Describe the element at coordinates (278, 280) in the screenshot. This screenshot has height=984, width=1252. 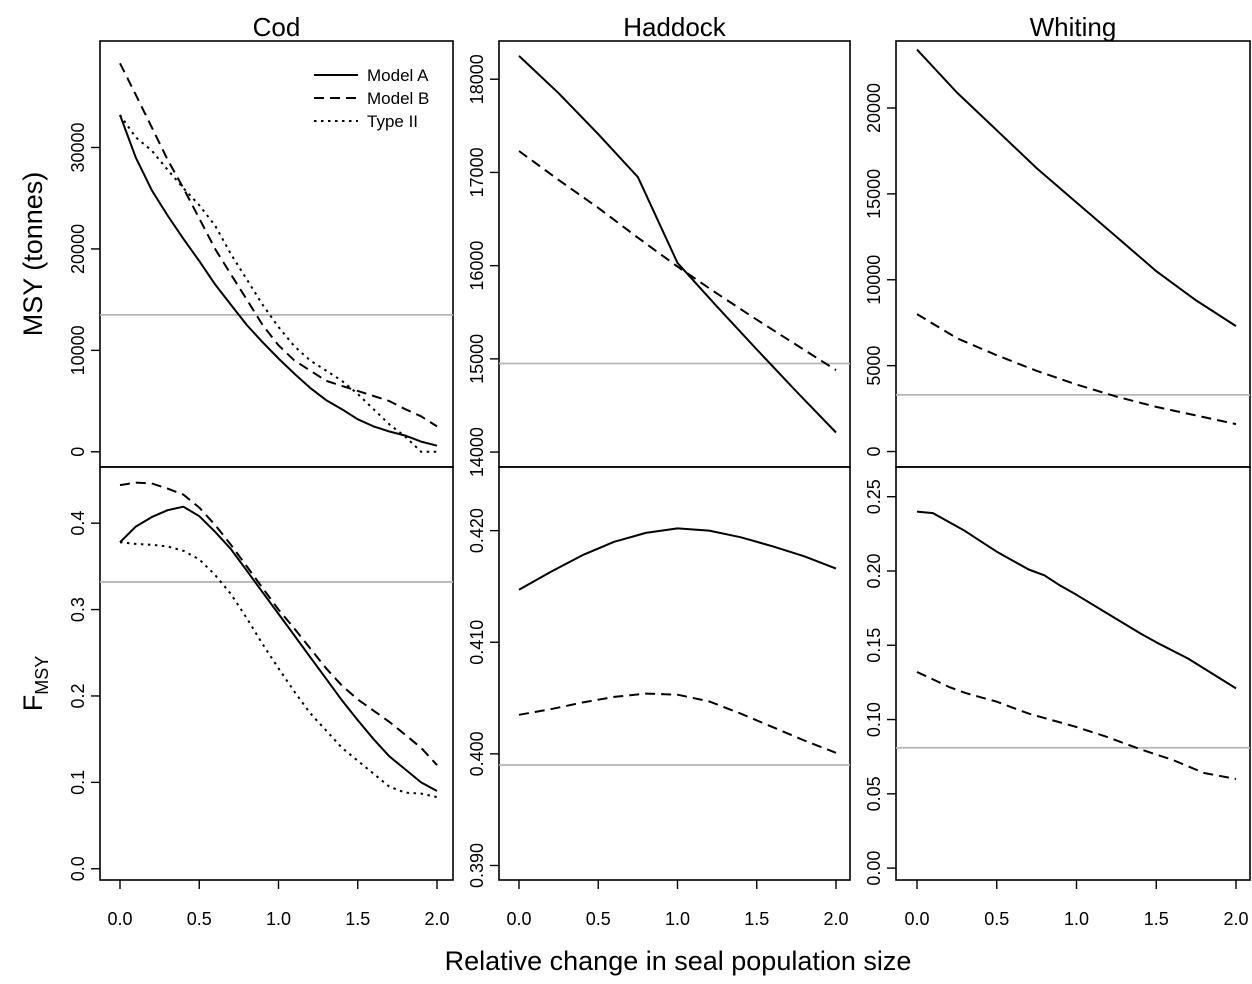
I see `series-line-cod-msy-model-a` at that location.